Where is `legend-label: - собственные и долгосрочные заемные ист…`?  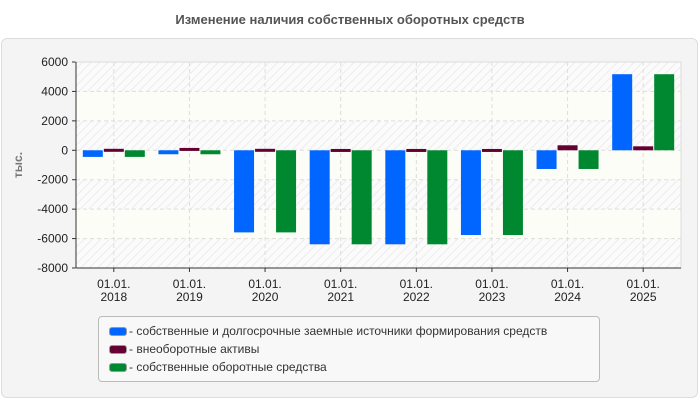
legend-label: - собственные и долгосрочные заемные ист… is located at coordinates (338, 331).